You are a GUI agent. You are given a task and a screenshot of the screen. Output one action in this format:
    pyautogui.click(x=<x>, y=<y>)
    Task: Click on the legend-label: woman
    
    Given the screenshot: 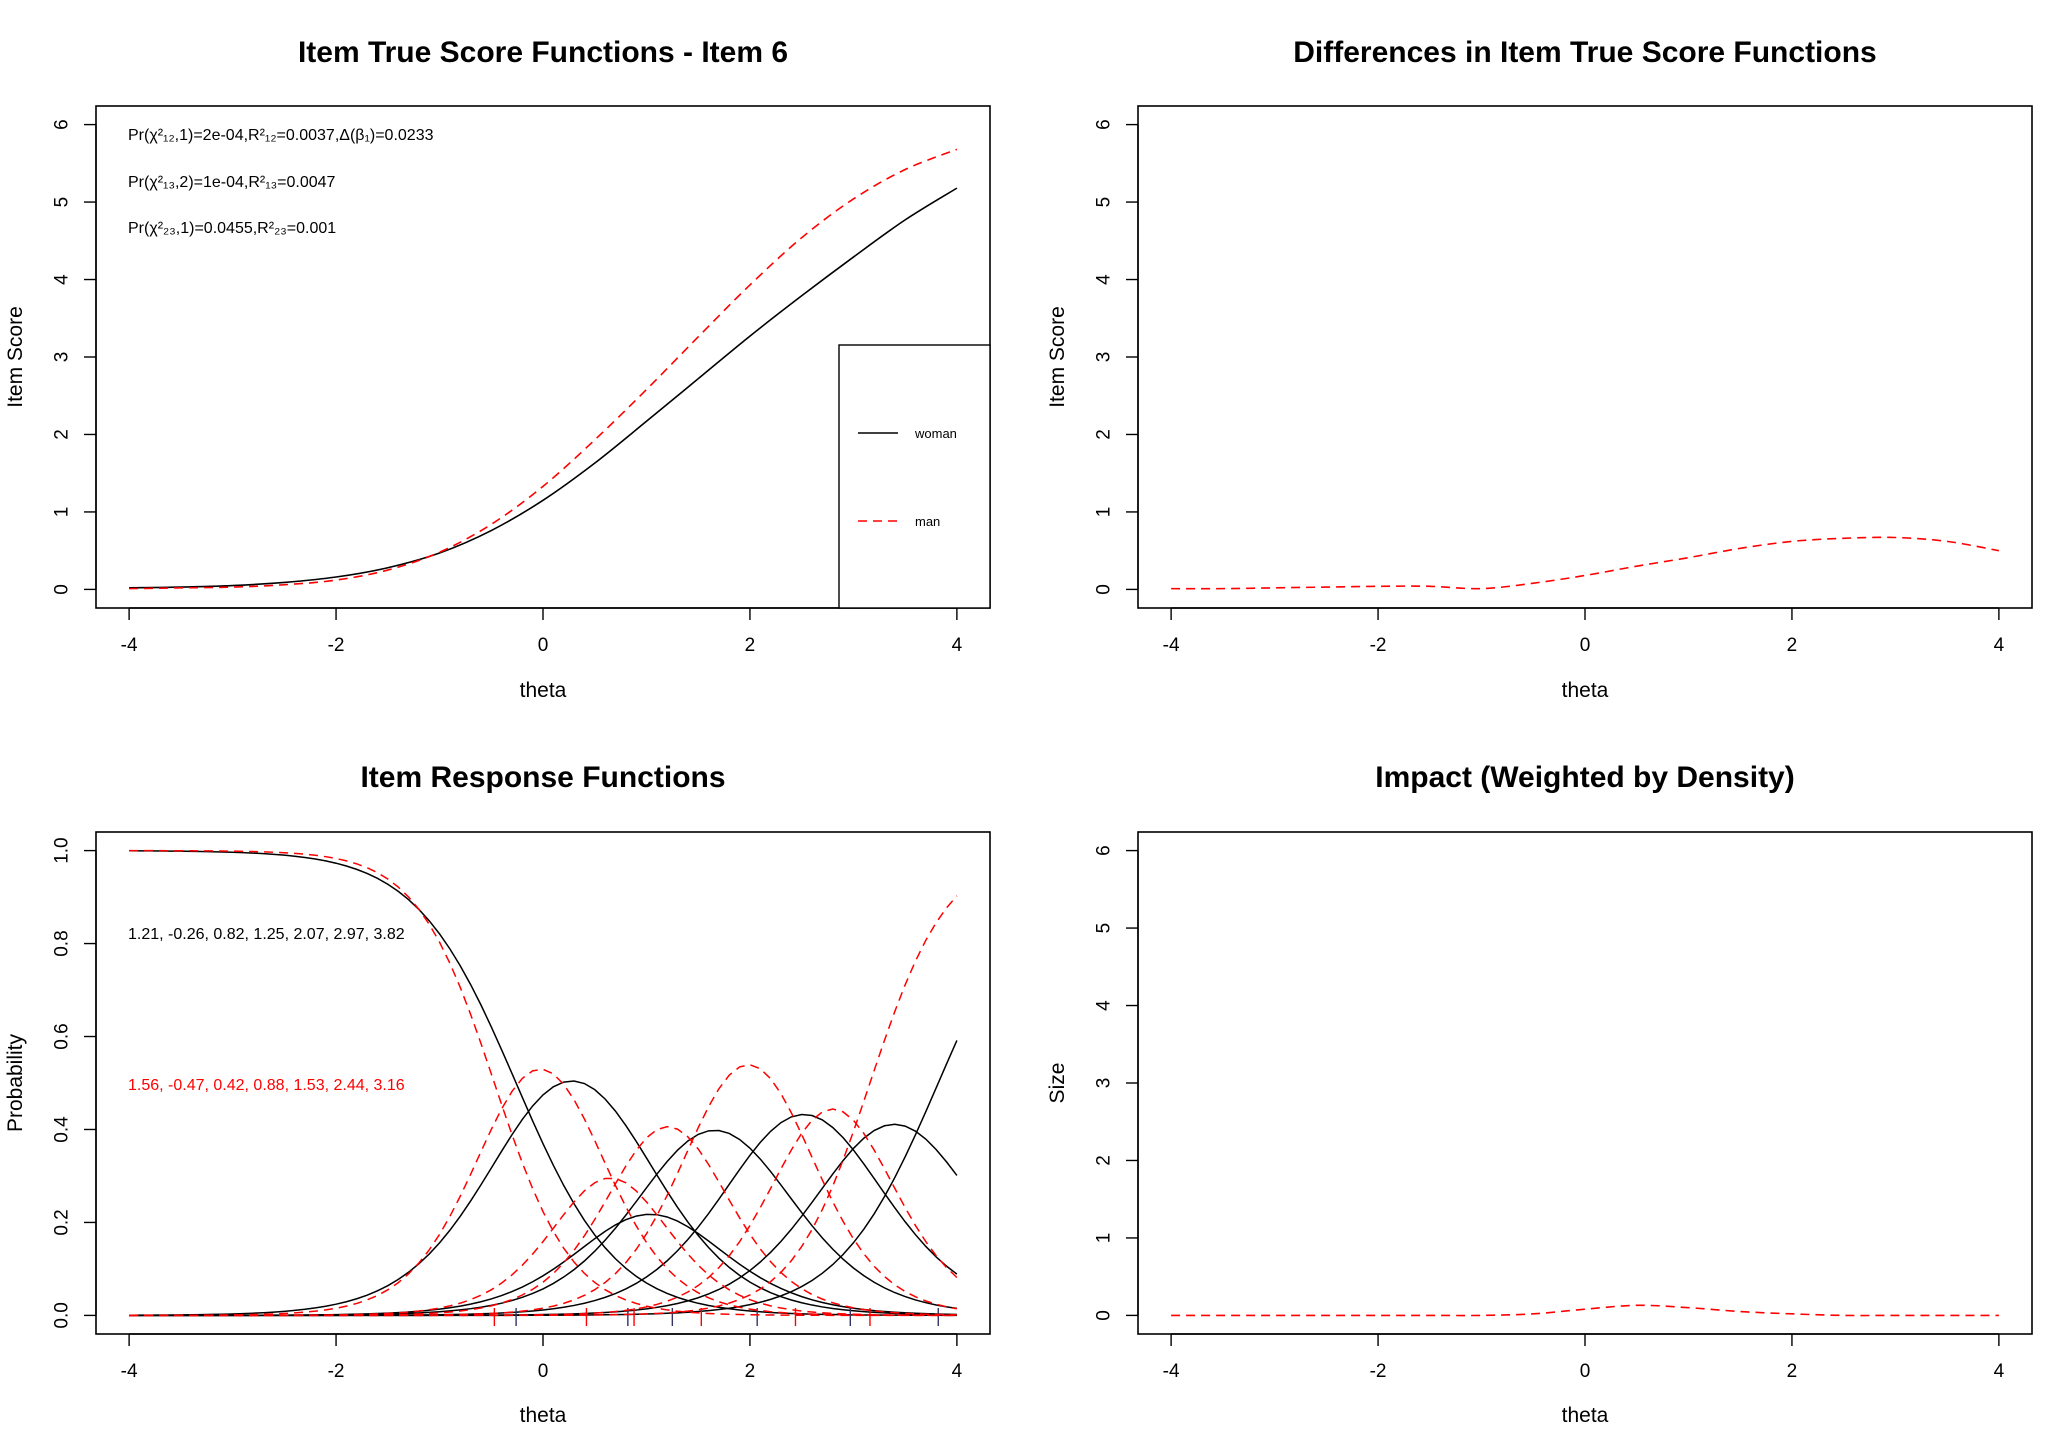 What is the action you would take?
    pyautogui.click(x=935, y=433)
    